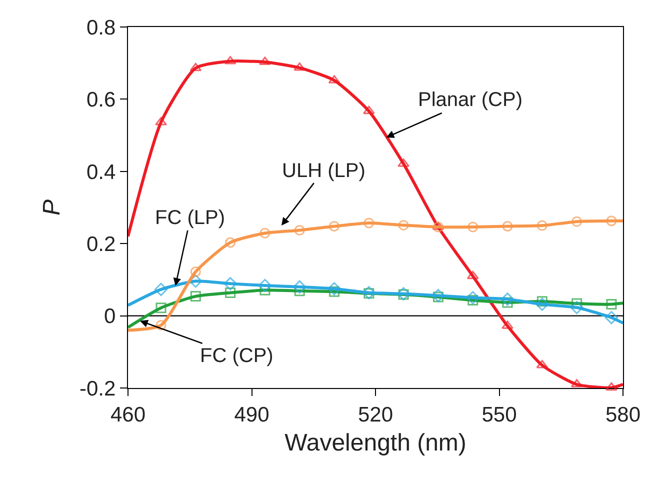 The width and height of the screenshot is (653, 483). Describe the element at coordinates (101, 172) in the screenshot. I see `y-tick-label: 0.4` at that location.